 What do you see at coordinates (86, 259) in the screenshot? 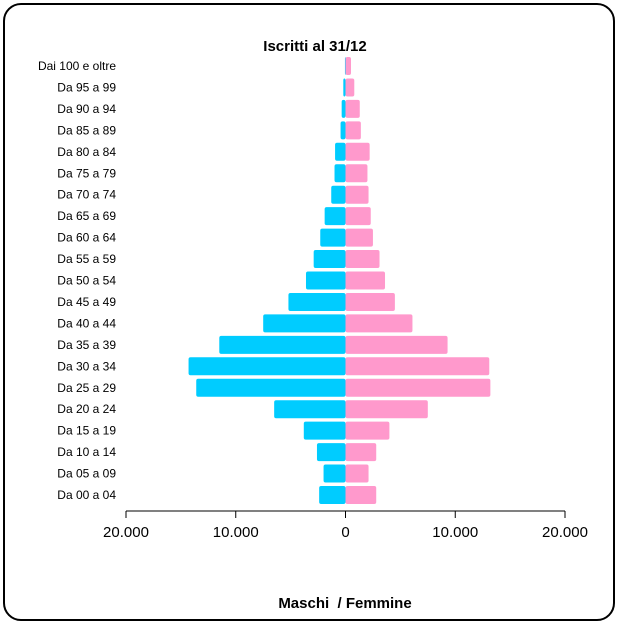
I see `category-label: Da 55 a 59` at bounding box center [86, 259].